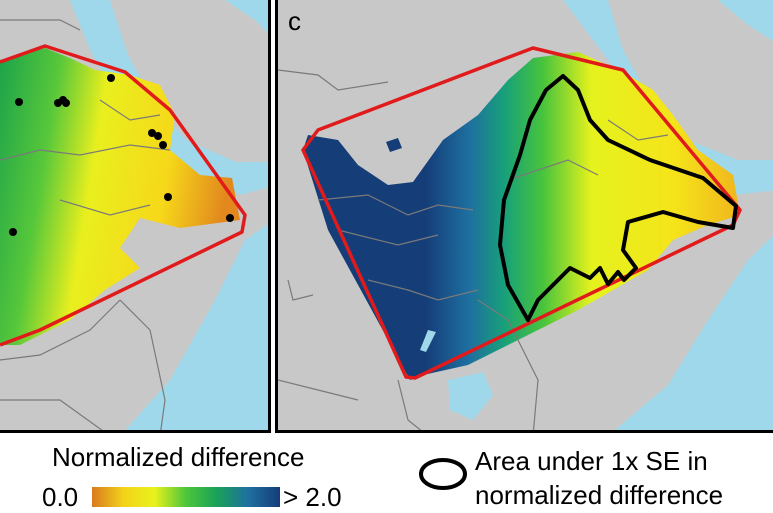 The image size is (773, 513). I want to click on legend-title: Normalized difference, so click(178, 457).